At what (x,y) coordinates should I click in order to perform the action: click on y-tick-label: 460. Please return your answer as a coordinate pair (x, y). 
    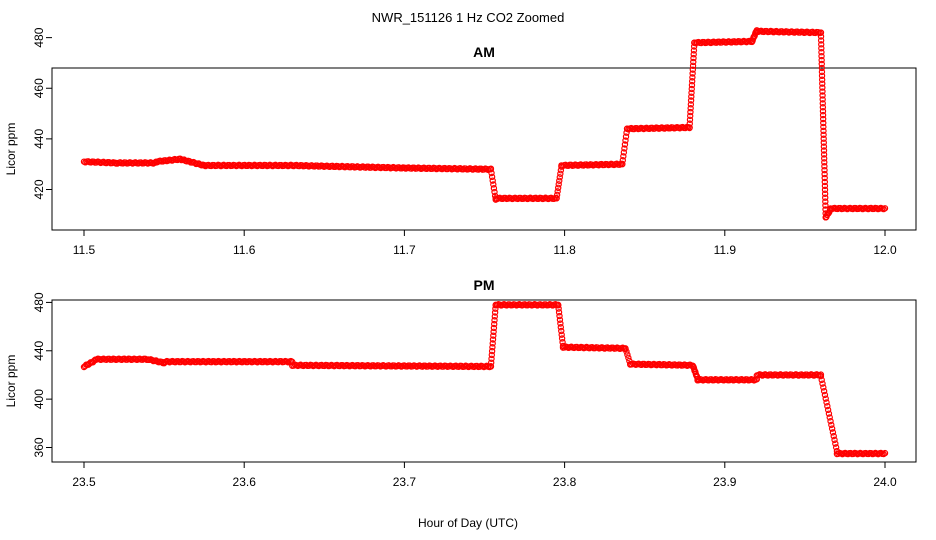
    Looking at the image, I should click on (39, 88).